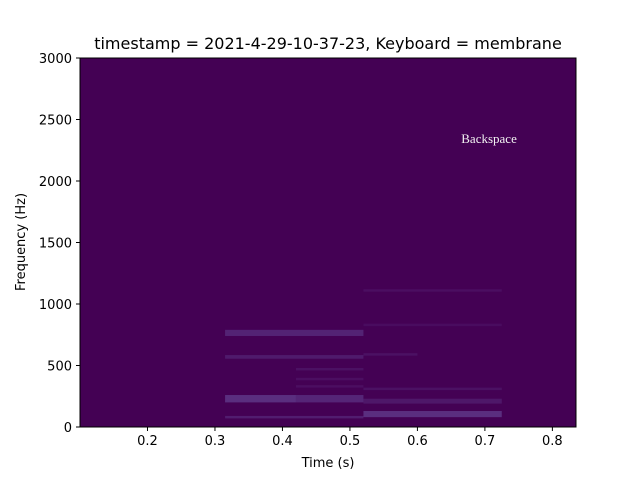 The image size is (640, 480). Describe the element at coordinates (485, 441) in the screenshot. I see `x-tick-label: 0.7` at that location.